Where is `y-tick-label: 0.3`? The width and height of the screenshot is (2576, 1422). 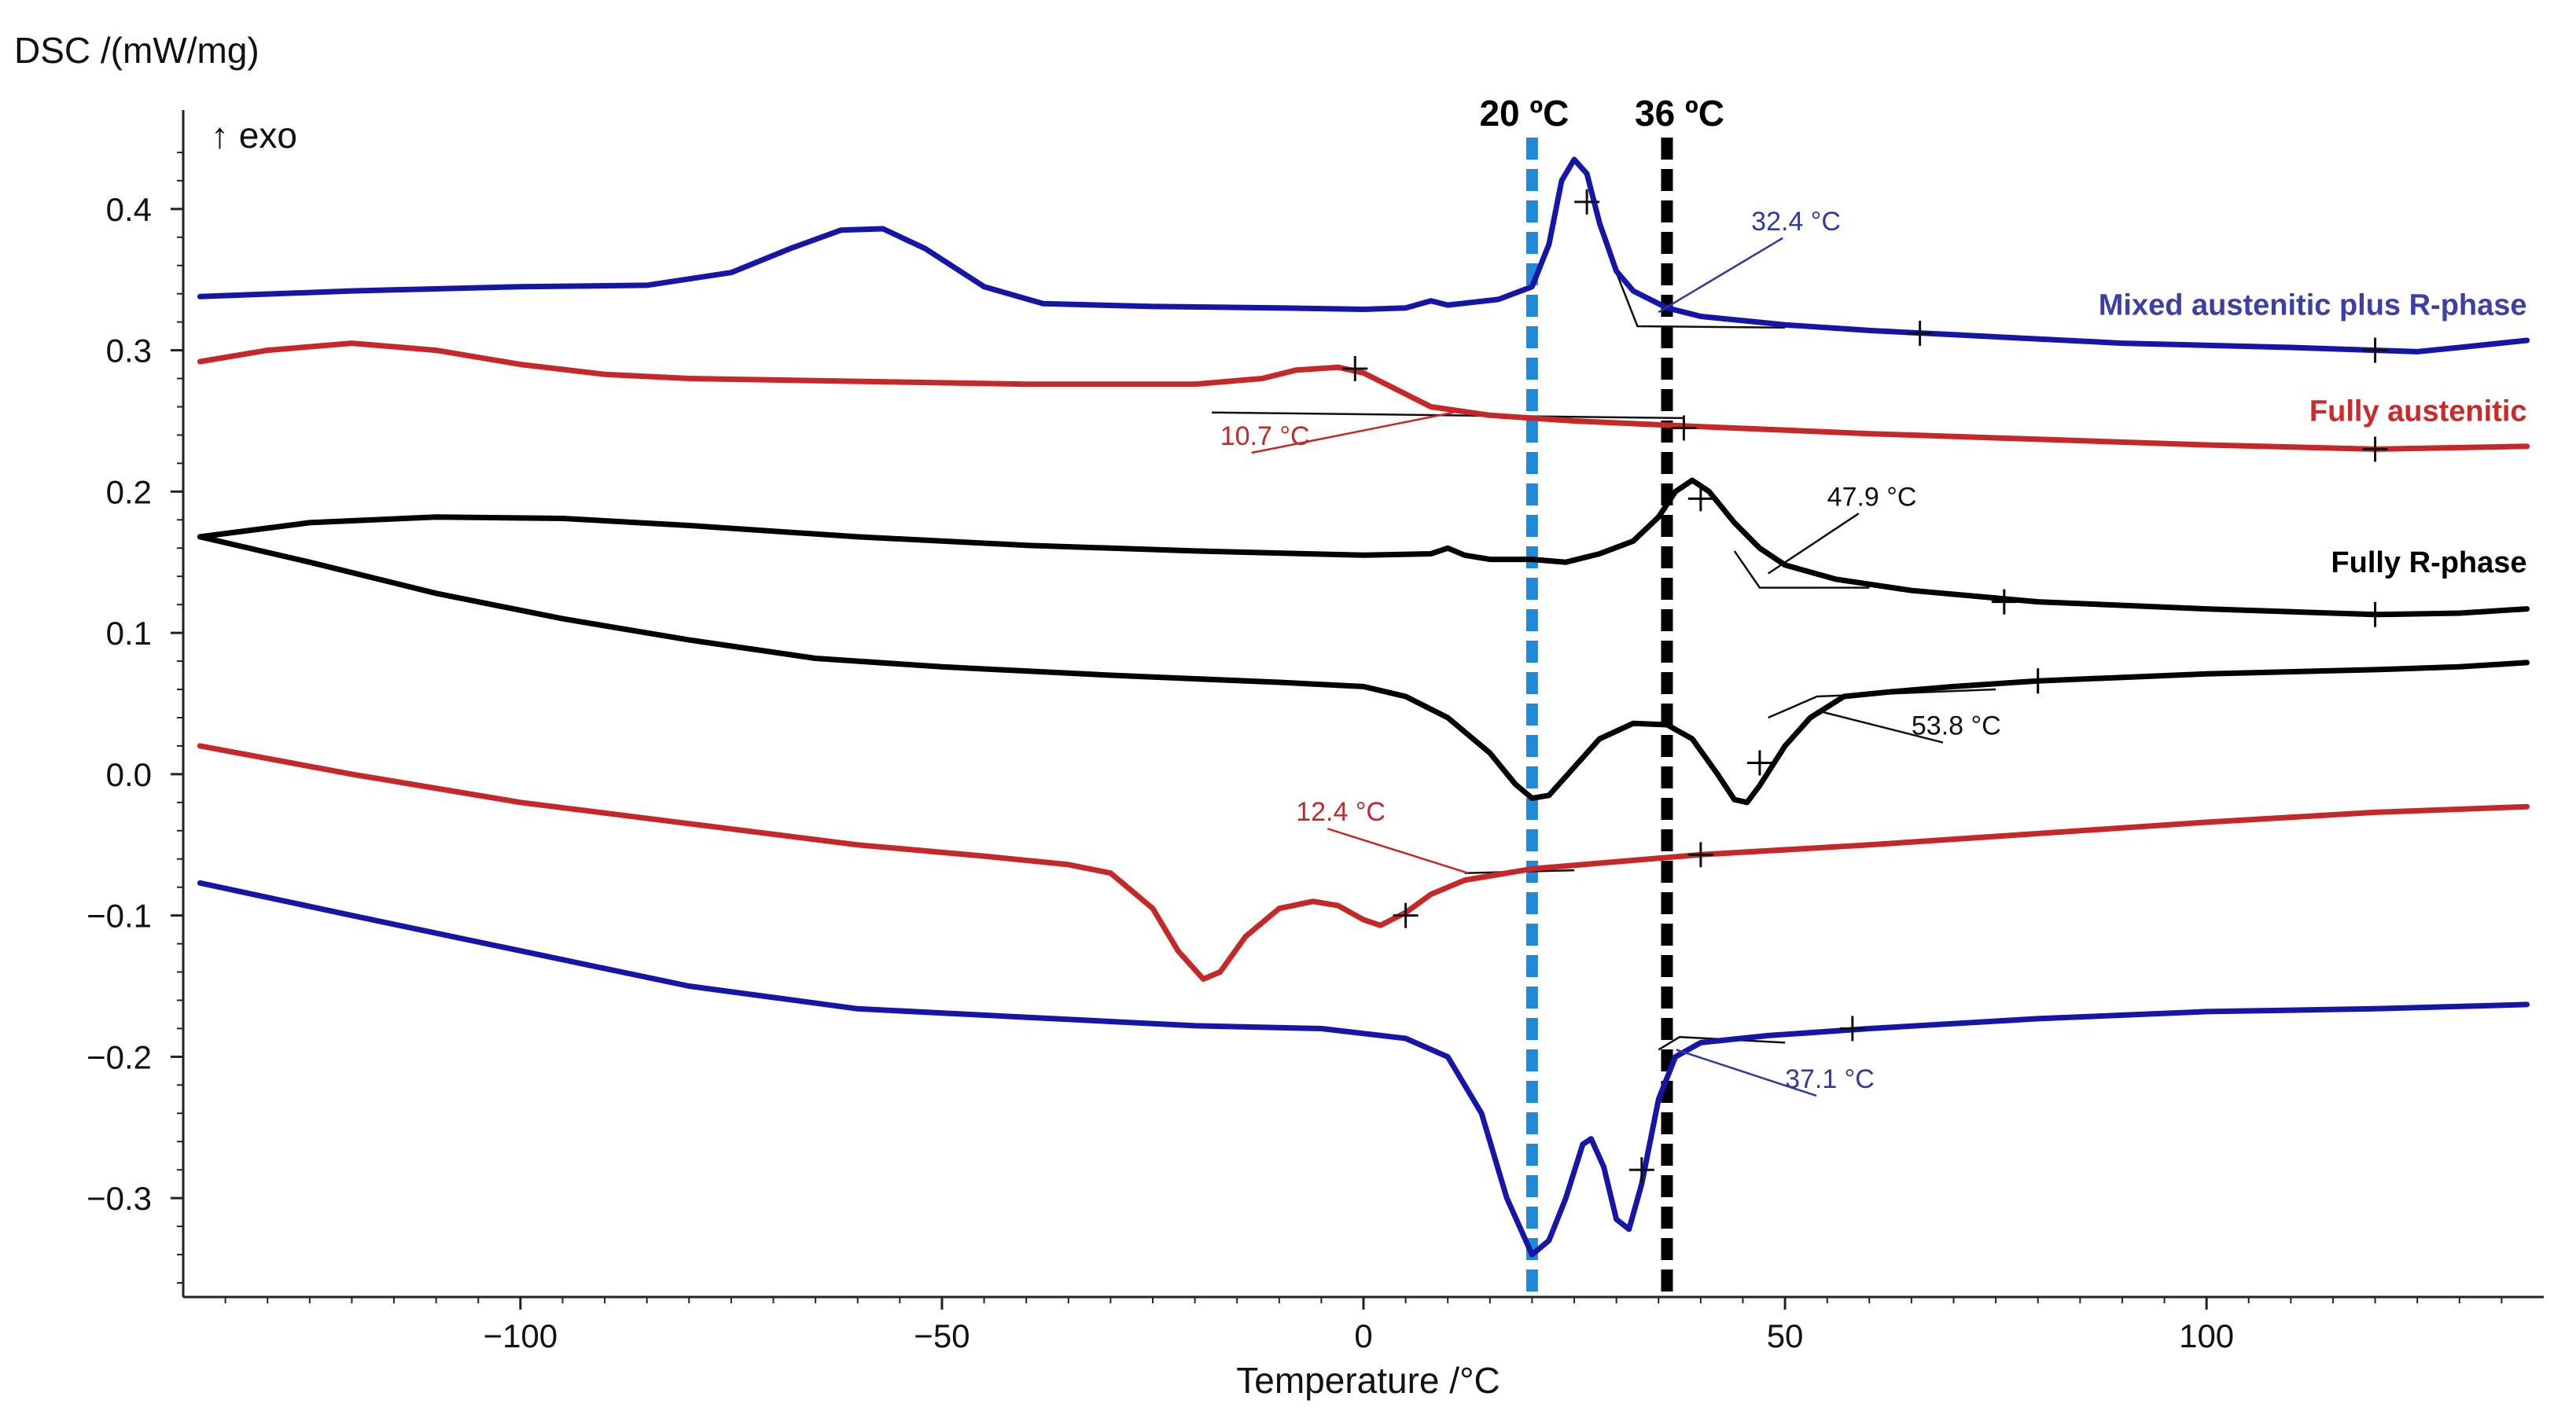
y-tick-label: 0.3 is located at coordinates (129, 351).